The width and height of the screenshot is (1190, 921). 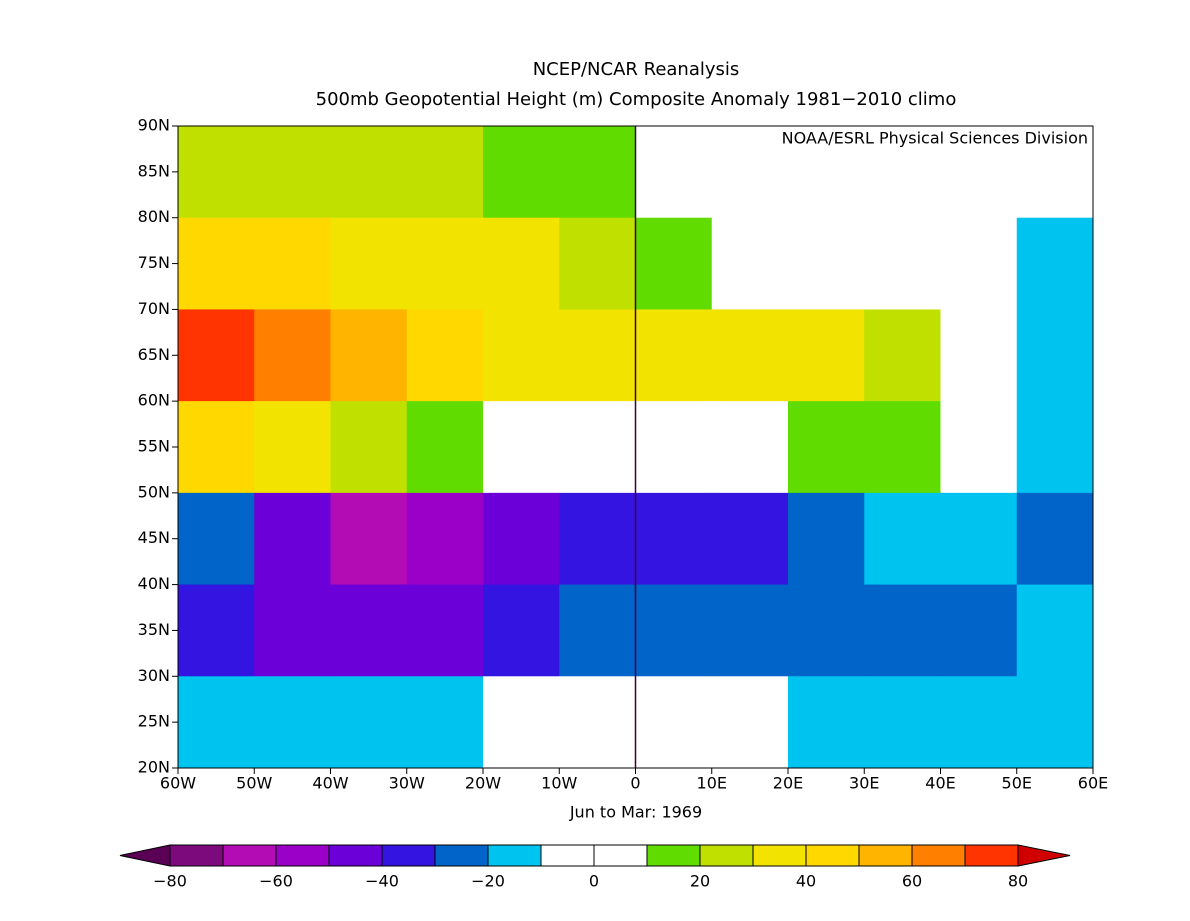 What do you see at coordinates (154, 262) in the screenshot?
I see `y-tick-label: 75N` at bounding box center [154, 262].